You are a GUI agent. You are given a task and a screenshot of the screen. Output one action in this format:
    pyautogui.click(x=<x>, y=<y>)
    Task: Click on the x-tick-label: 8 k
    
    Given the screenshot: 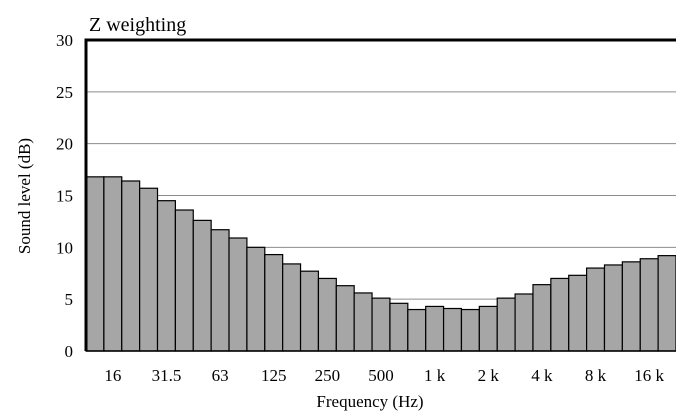 What is the action you would take?
    pyautogui.click(x=596, y=375)
    